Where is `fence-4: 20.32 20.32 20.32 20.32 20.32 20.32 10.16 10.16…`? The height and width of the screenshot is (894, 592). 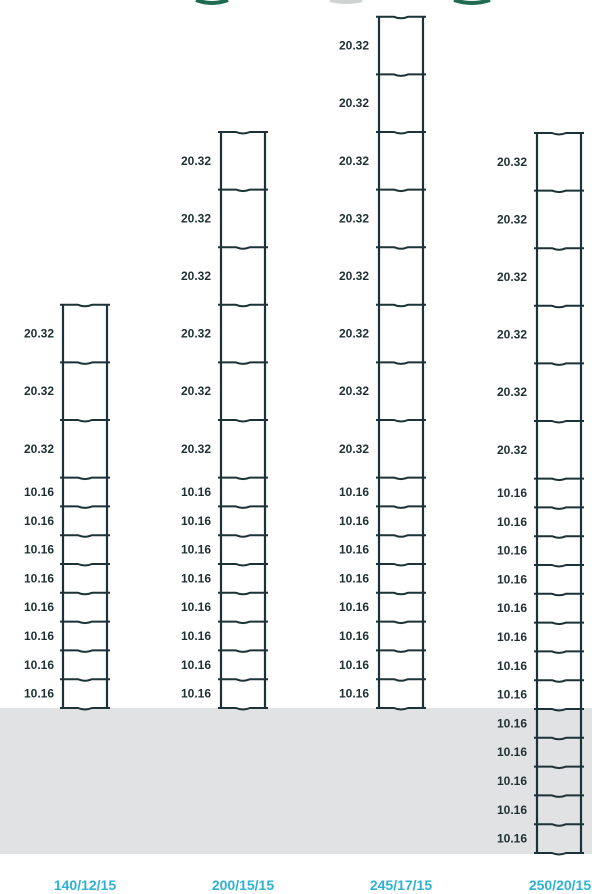 fence-4: 20.32 20.32 20.32 20.32 20.32 20.32 10.16 10.16… is located at coordinates (540, 494).